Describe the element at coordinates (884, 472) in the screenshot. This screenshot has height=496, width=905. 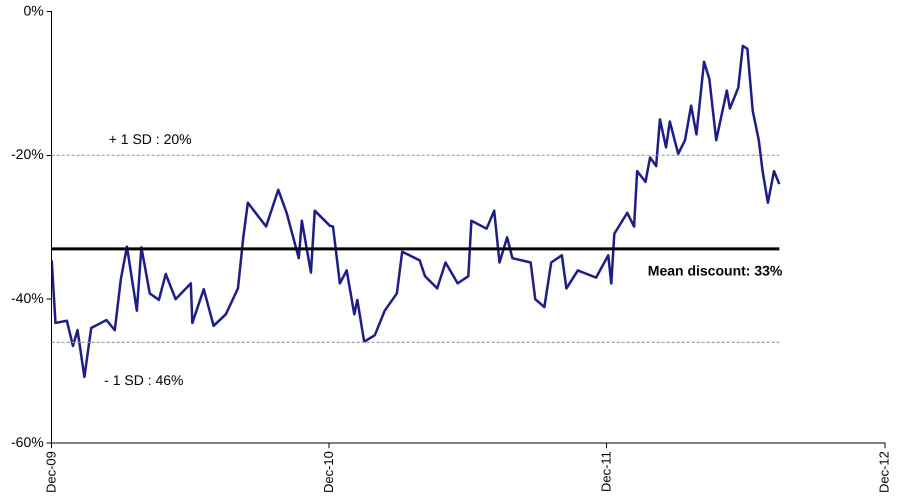
I see `x-tick-label: Dec-12` at that location.